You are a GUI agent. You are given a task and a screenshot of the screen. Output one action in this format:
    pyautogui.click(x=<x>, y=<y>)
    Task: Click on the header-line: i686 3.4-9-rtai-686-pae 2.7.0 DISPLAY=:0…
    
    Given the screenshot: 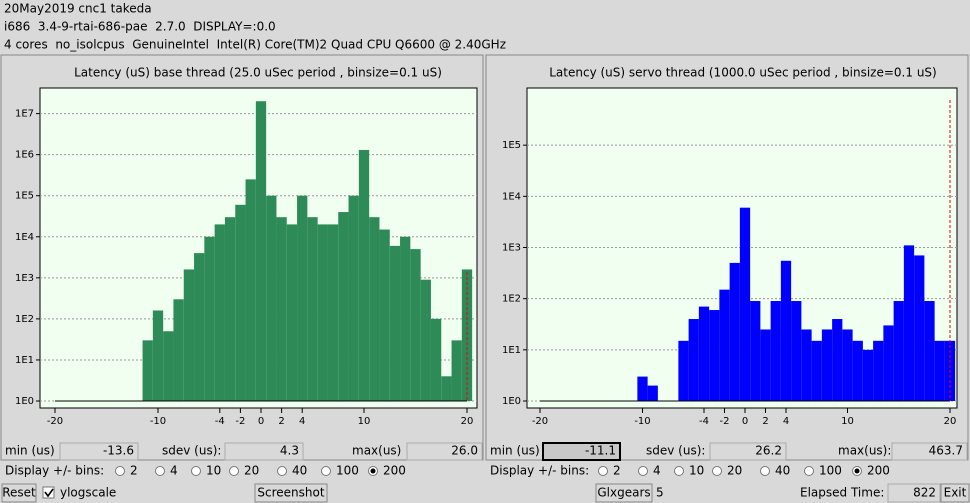 What is the action you would take?
    pyautogui.click(x=140, y=27)
    